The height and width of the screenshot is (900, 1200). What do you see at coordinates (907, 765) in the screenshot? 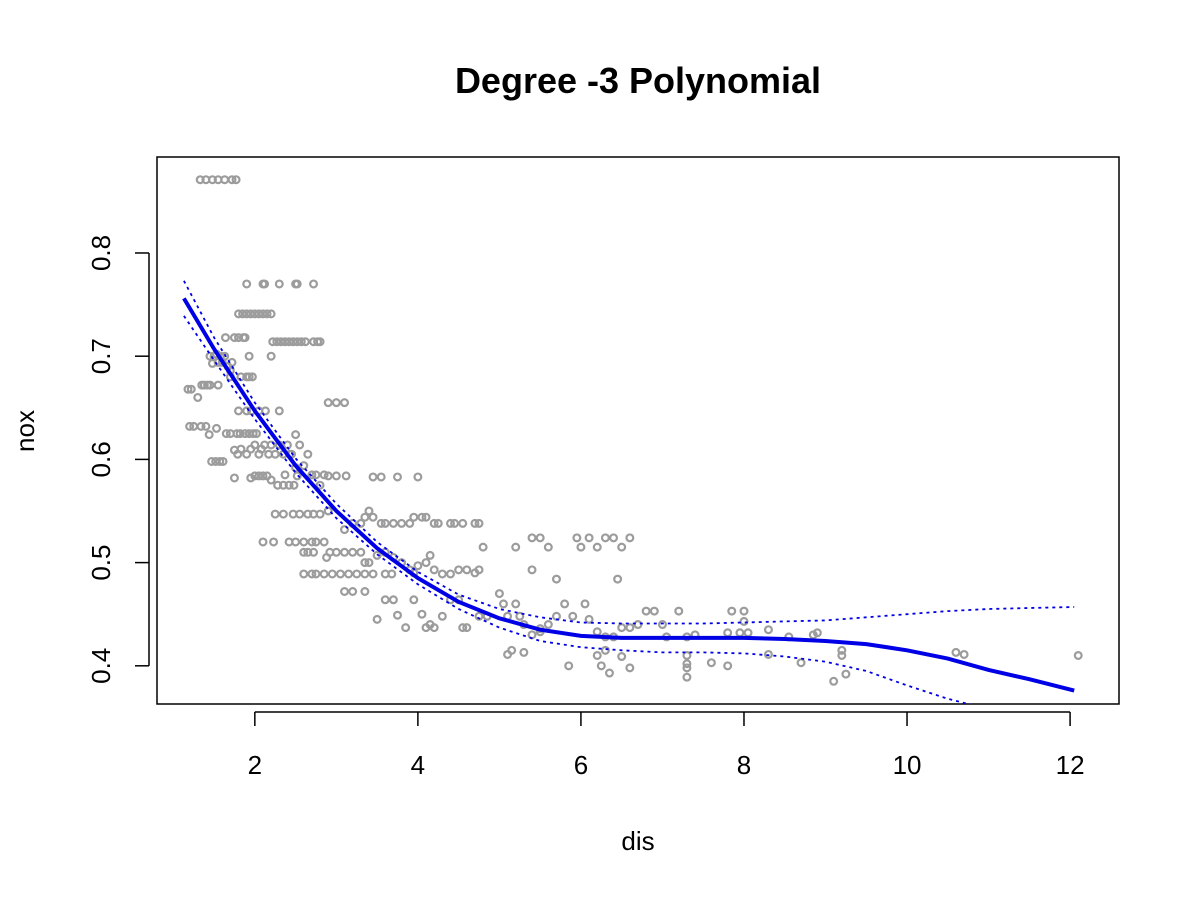
I see `x-tick-label: 10` at bounding box center [907, 765].